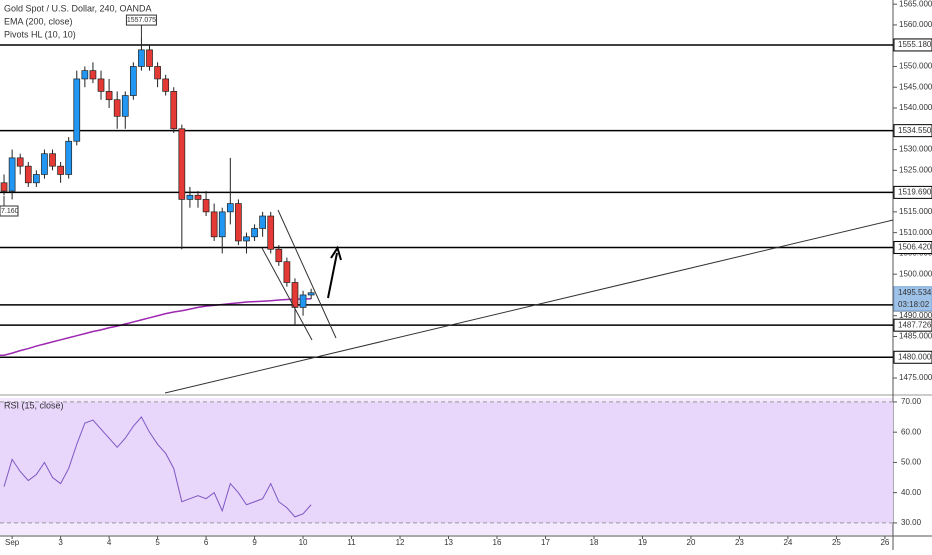 This screenshot has width=932, height=555. Describe the element at coordinates (787, 542) in the screenshot. I see `x-tick-label: 24` at that location.